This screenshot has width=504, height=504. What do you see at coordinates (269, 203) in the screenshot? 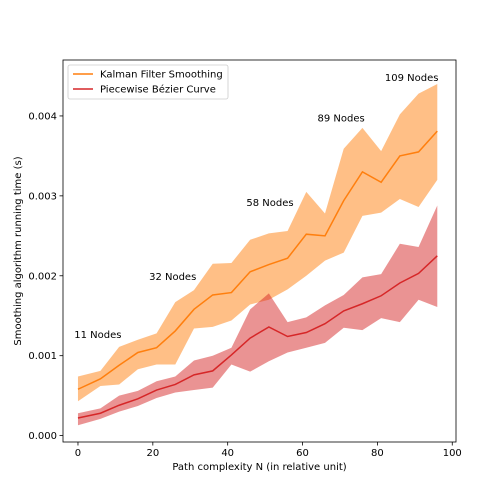
I see `node-count-annotation: 58 Nodes` at bounding box center [269, 203].